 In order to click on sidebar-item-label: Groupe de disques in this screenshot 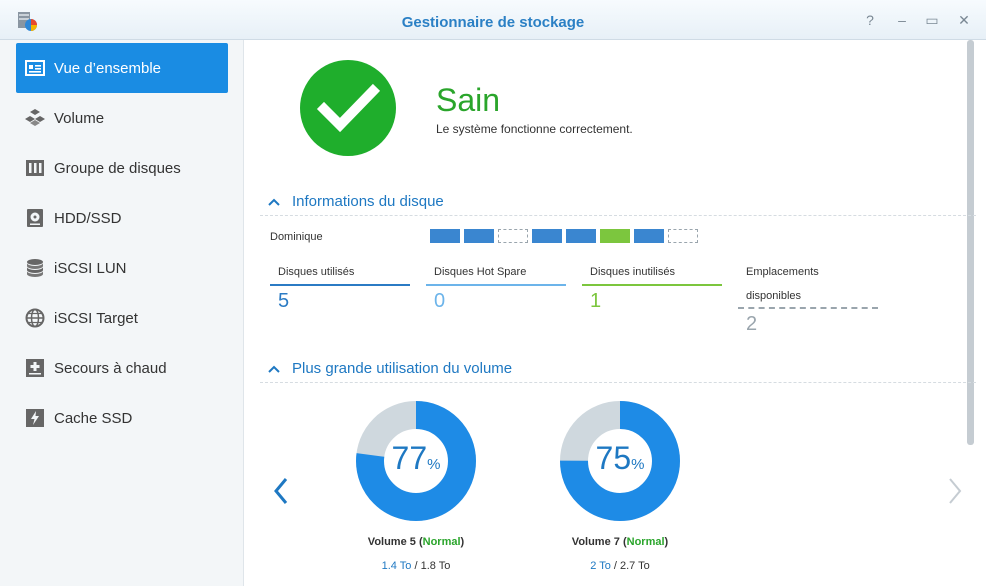, I will do `click(117, 168)`.